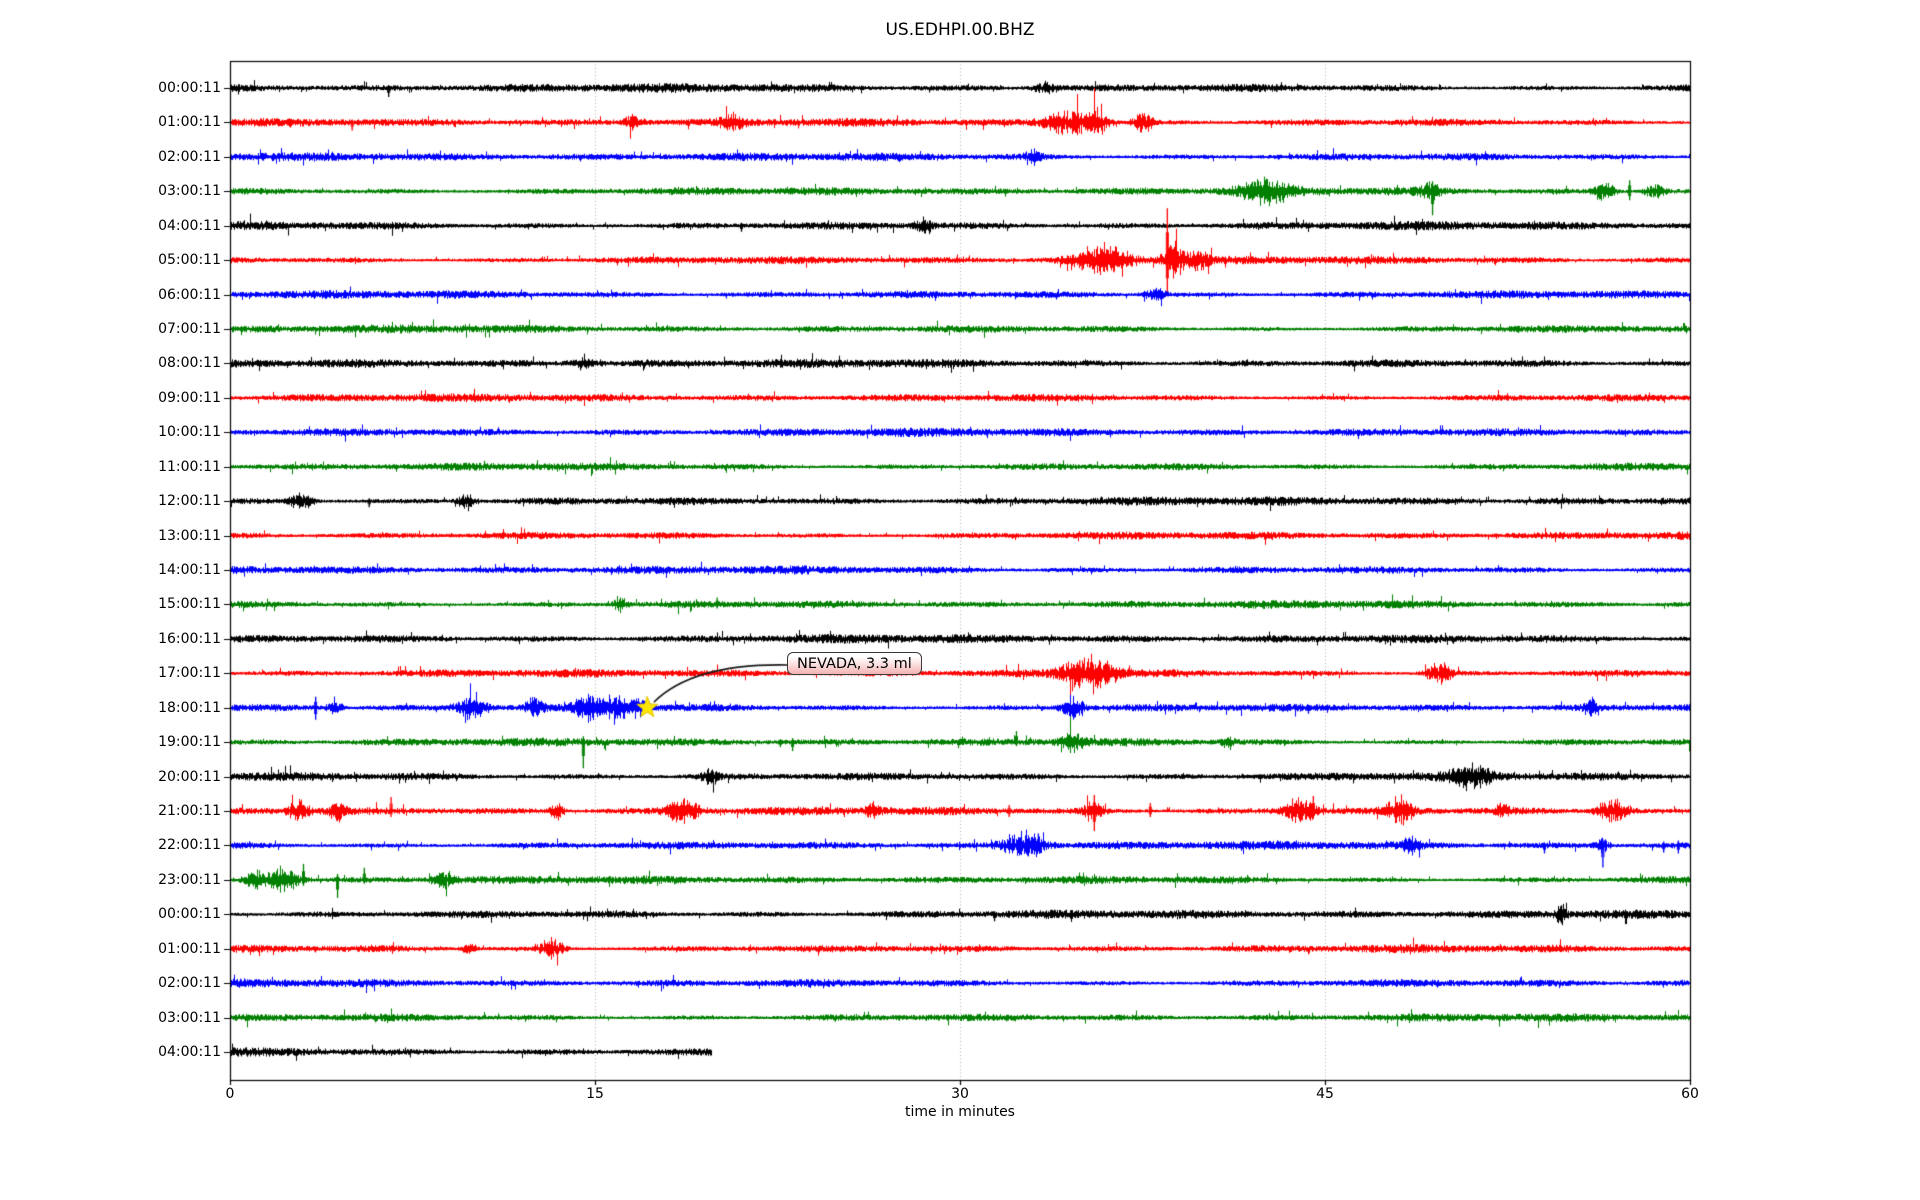 This screenshot has width=1920, height=1200. I want to click on y-tick-label: 23:00:11, so click(189, 879).